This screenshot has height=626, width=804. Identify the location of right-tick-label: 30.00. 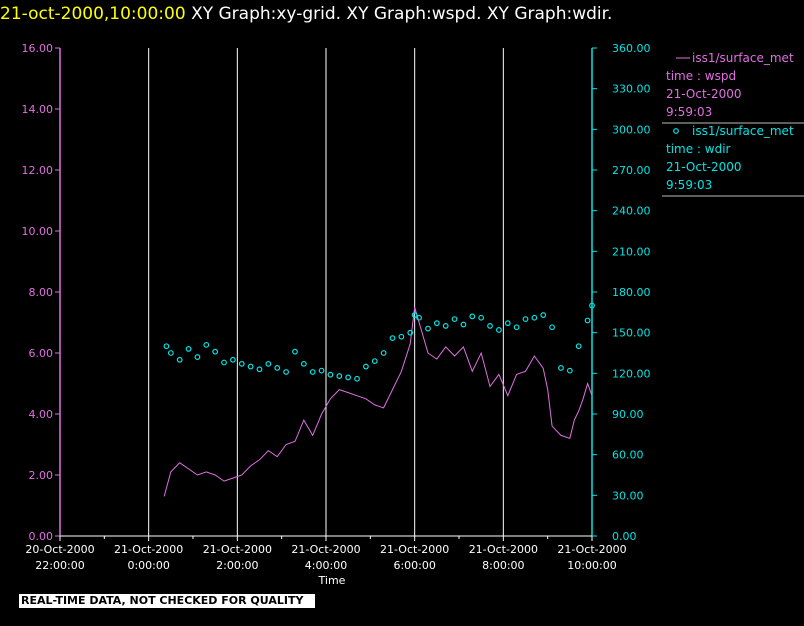
(628, 495).